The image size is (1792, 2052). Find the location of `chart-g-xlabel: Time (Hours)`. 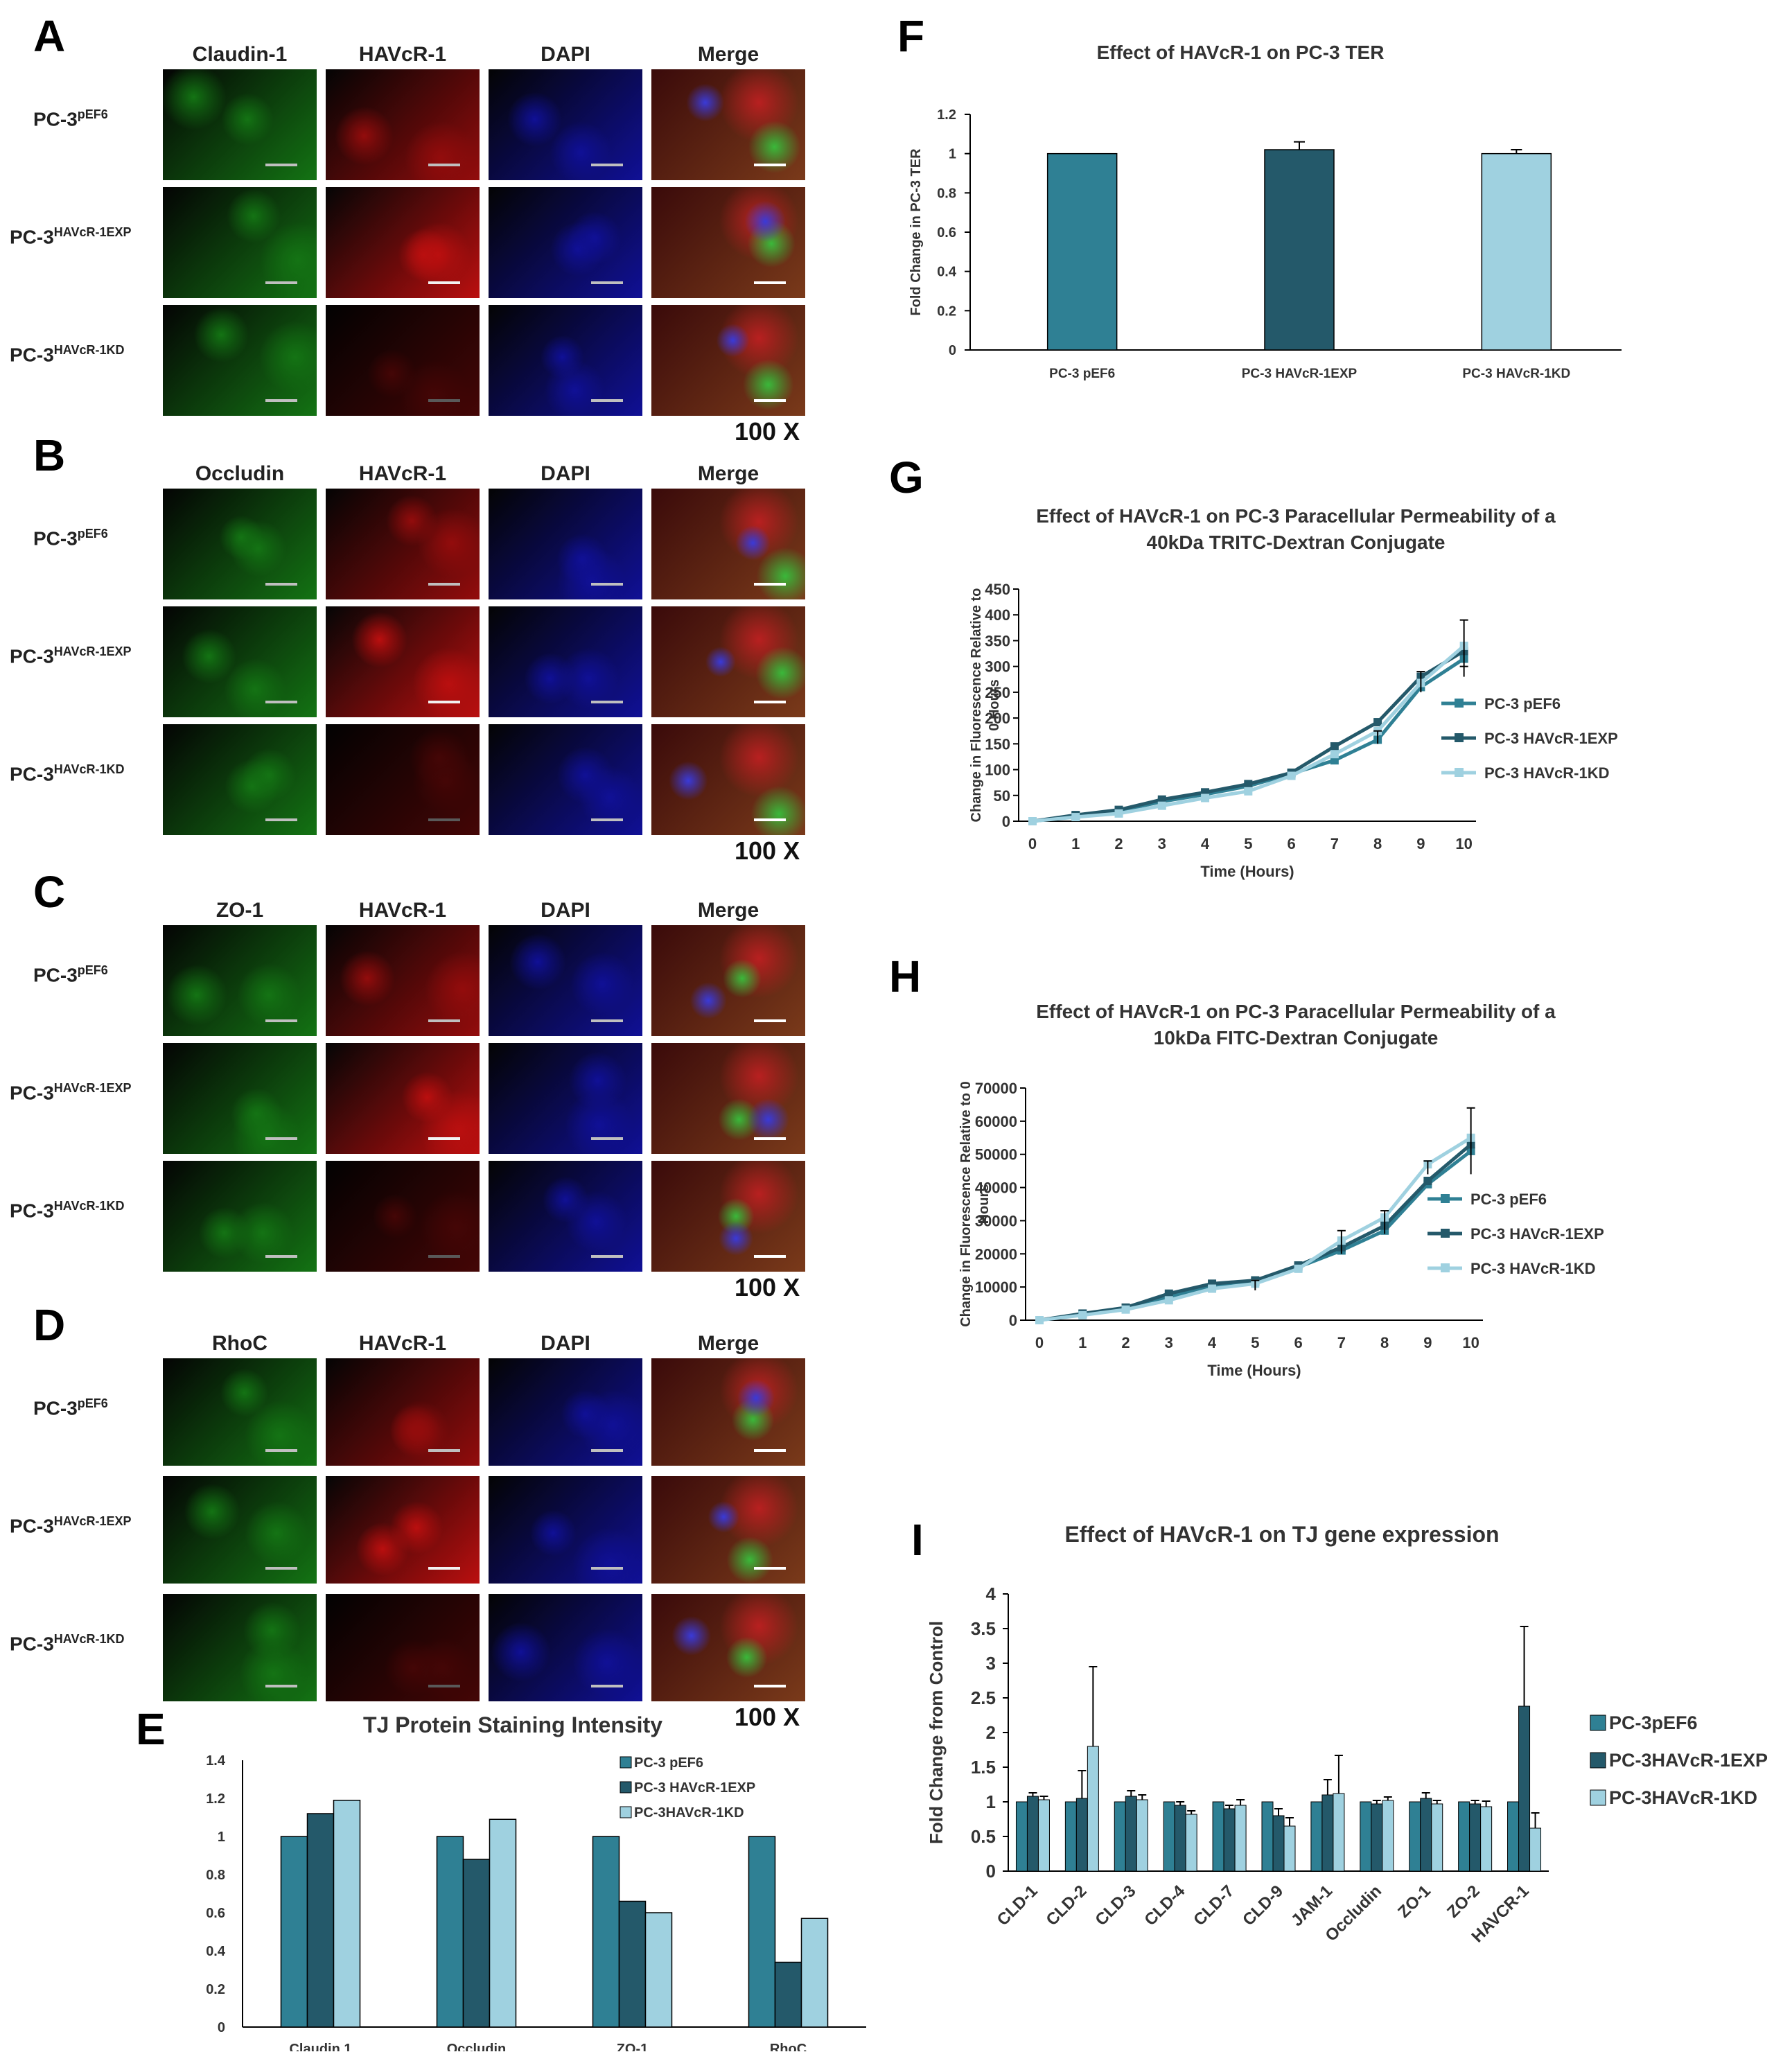

chart-g-xlabel: Time (Hours) is located at coordinates (1247, 871).